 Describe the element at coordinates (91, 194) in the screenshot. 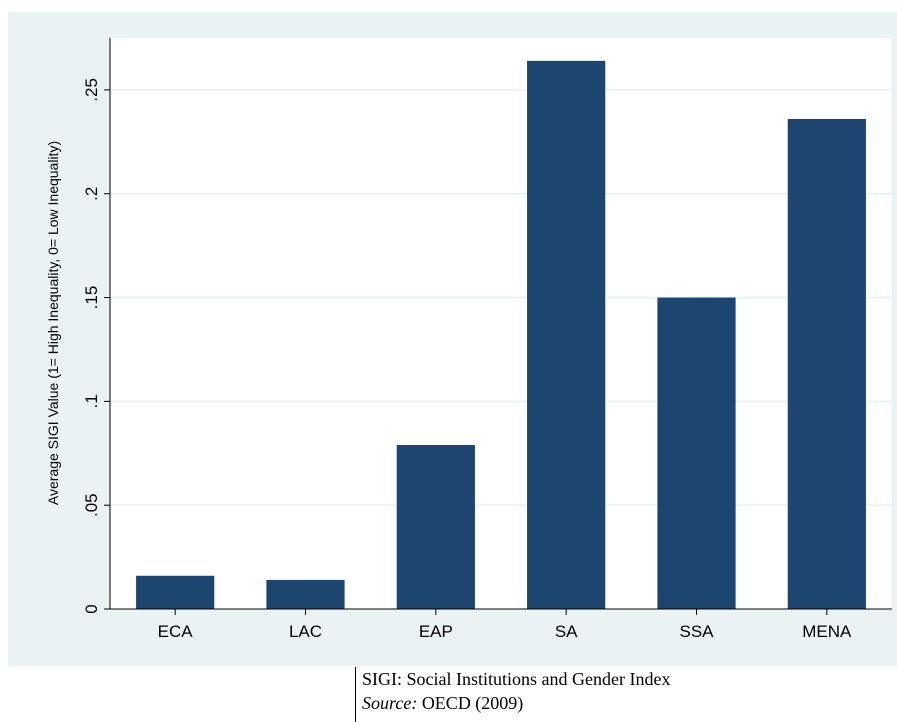

I see `y-tick-label: .2` at that location.